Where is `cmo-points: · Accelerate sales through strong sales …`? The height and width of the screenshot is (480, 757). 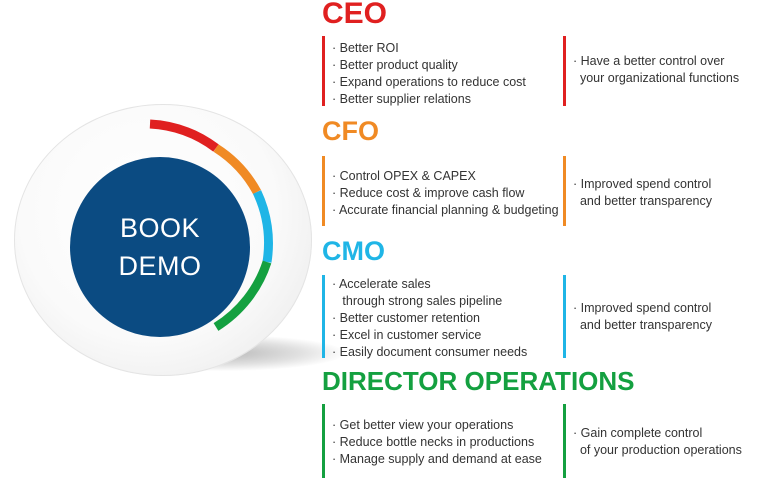
cmo-points: · Accelerate sales through strong sales … is located at coordinates (429, 318).